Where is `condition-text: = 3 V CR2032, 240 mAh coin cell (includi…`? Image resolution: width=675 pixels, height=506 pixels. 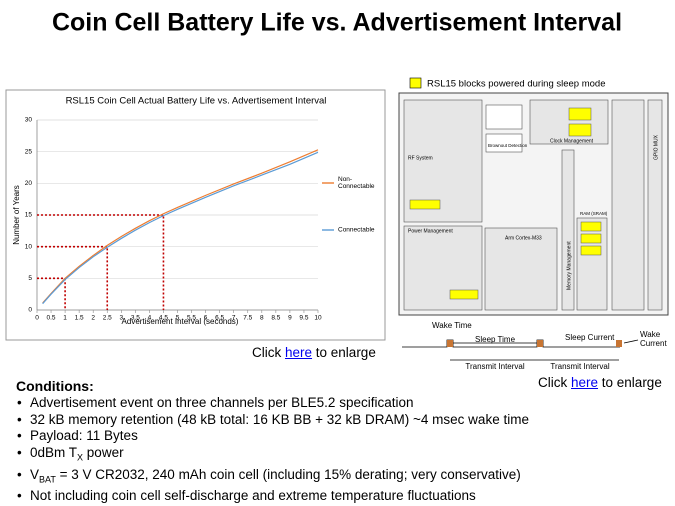
condition-text: = 3 V CR2032, 240 mAh coin cell (includi… is located at coordinates (288, 474).